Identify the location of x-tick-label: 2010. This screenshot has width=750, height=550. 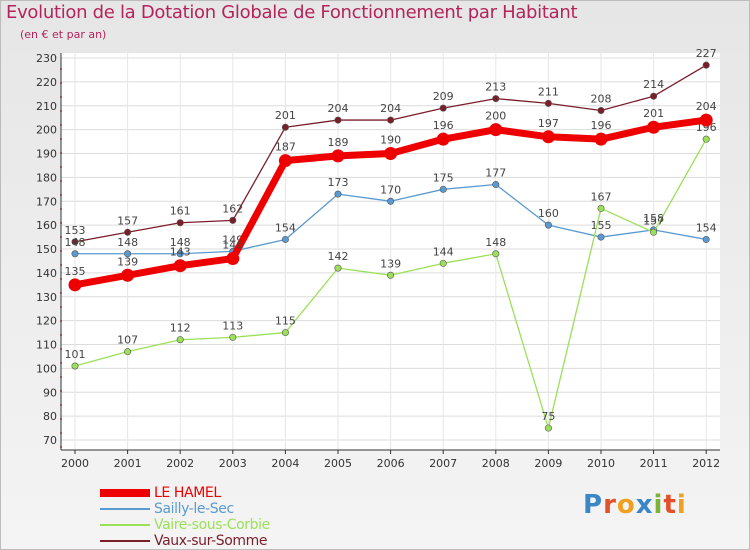
(601, 463).